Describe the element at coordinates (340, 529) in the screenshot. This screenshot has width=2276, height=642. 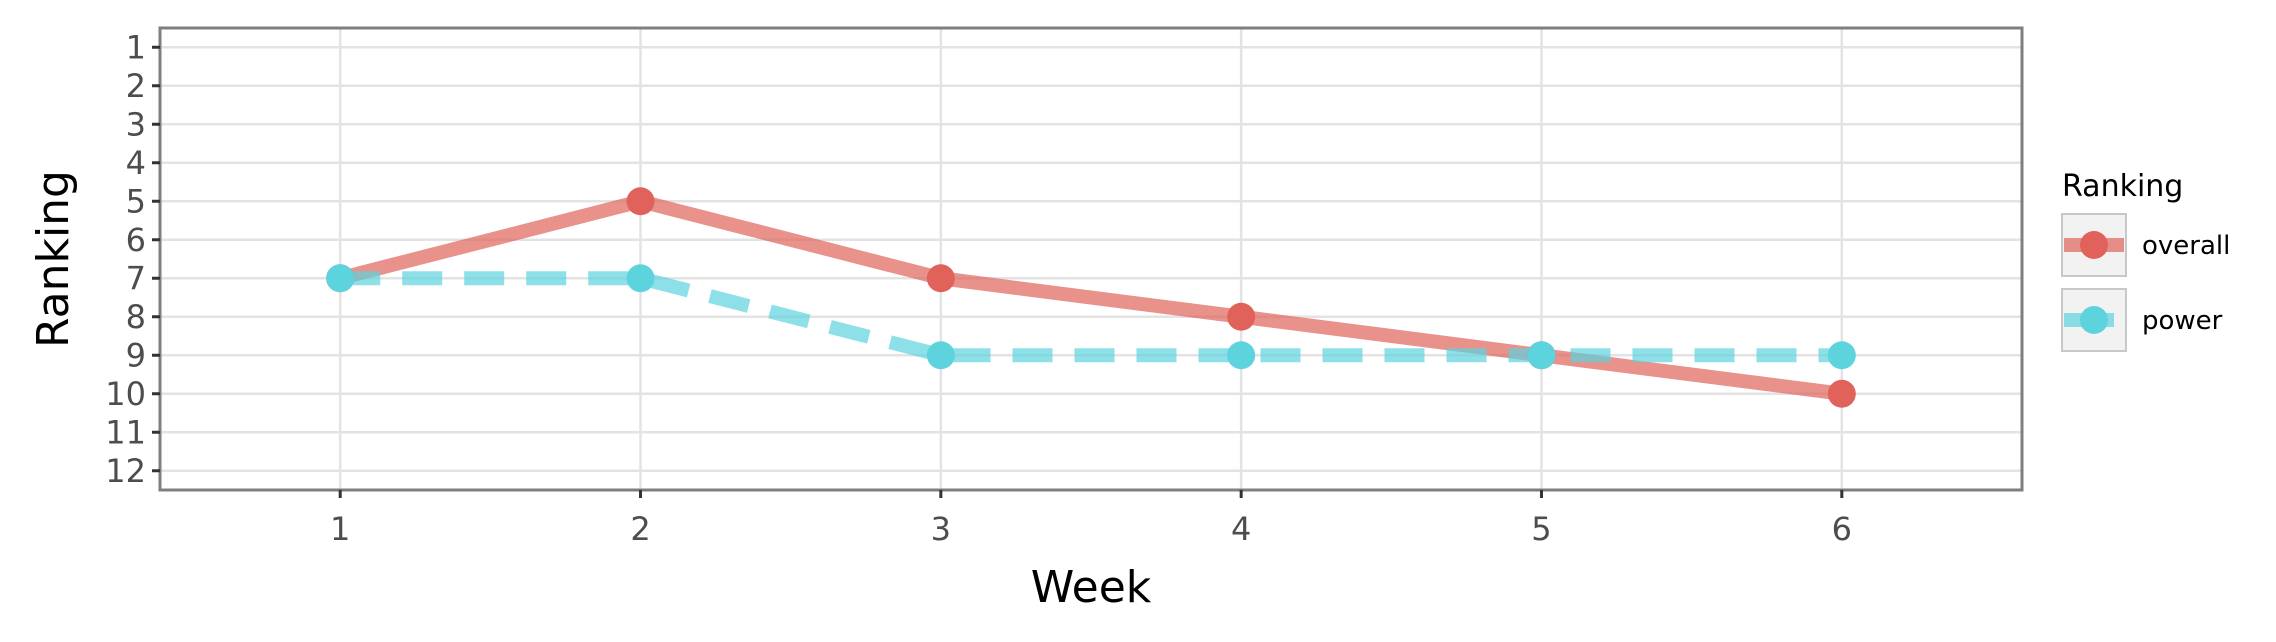
I see `x-tick-label: 1` at that location.